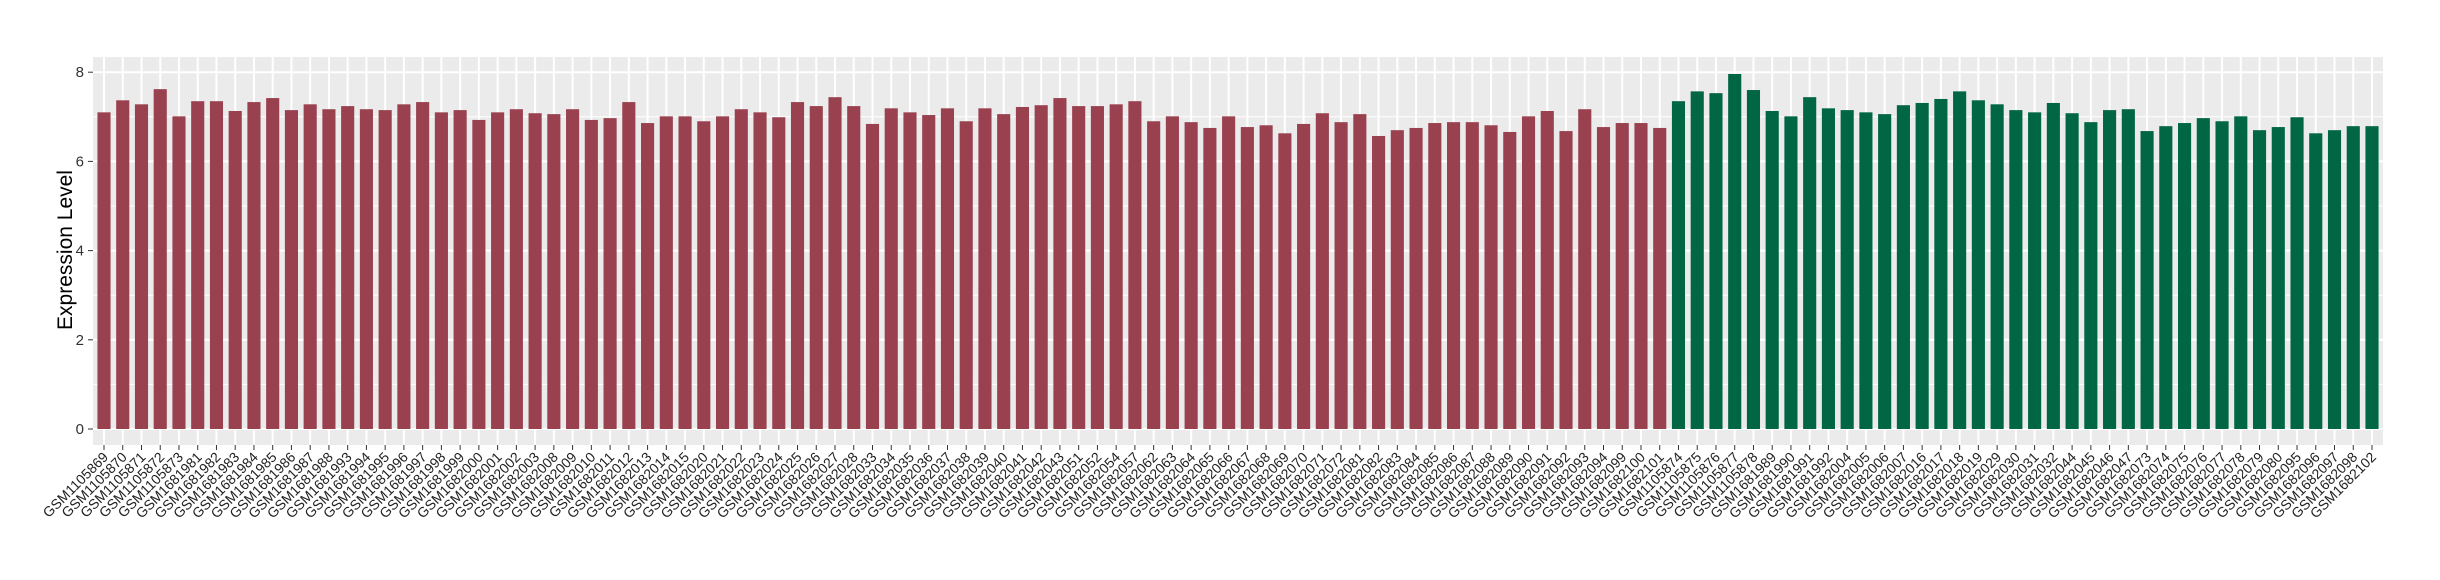  I want to click on bar-GSM1682030, so click(2016, 270).